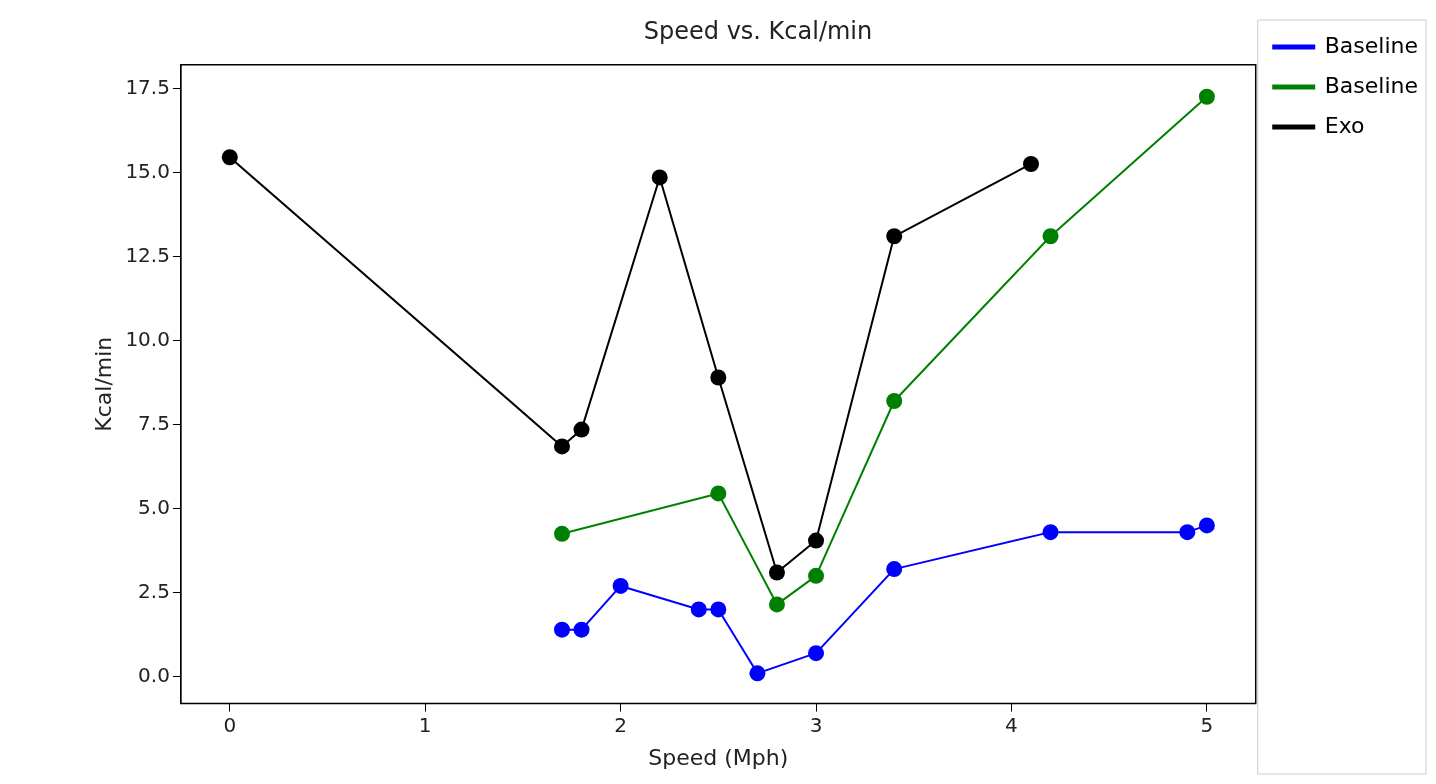 The width and height of the screenshot is (1436, 784). What do you see at coordinates (1207, 724) in the screenshot?
I see `x-tick-label: 5` at bounding box center [1207, 724].